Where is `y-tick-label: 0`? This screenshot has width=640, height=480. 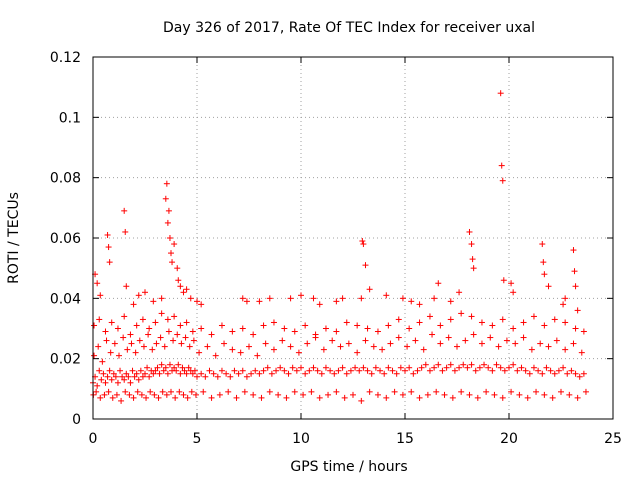 y-tick-label: 0 is located at coordinates (76, 420).